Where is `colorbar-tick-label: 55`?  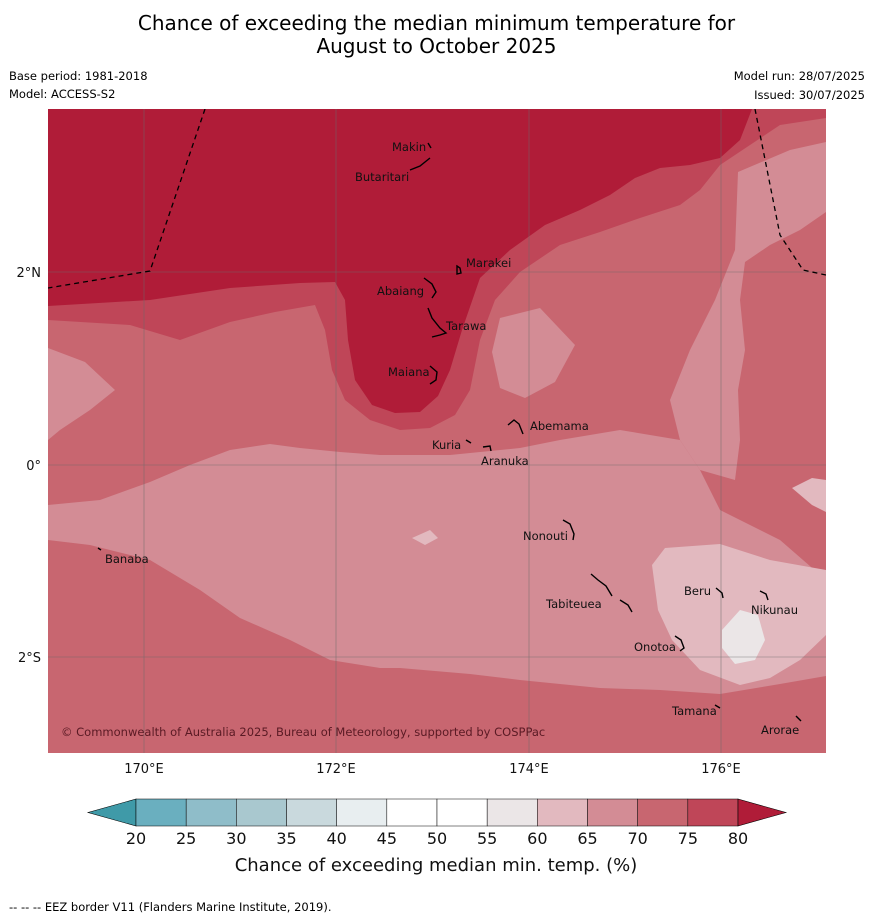 colorbar-tick-label: 55 is located at coordinates (487, 838).